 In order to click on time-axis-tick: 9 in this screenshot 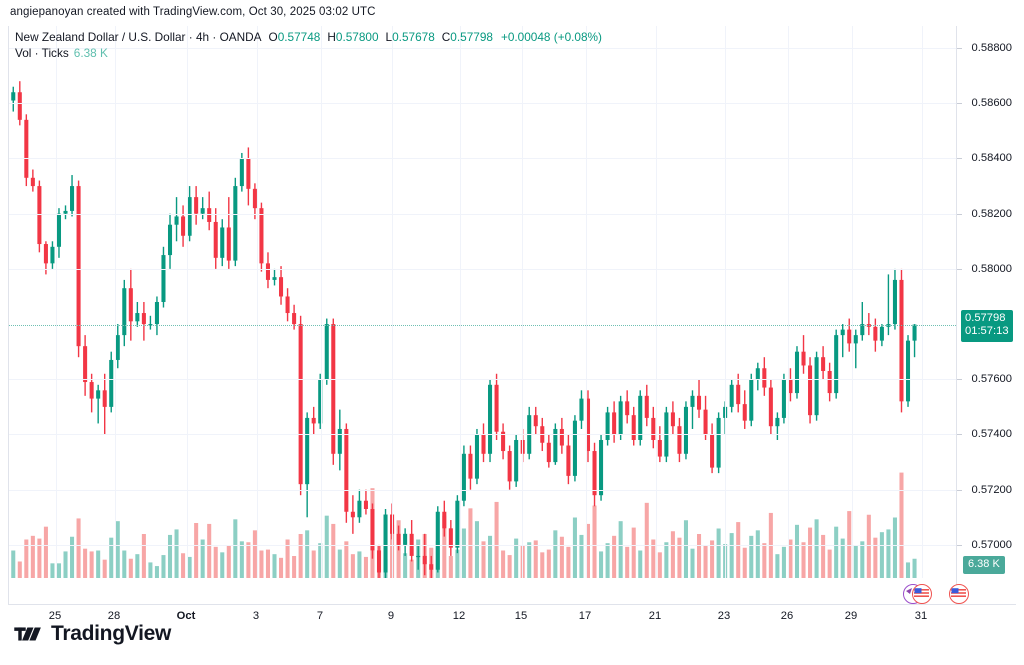, I will do `click(391, 616)`.